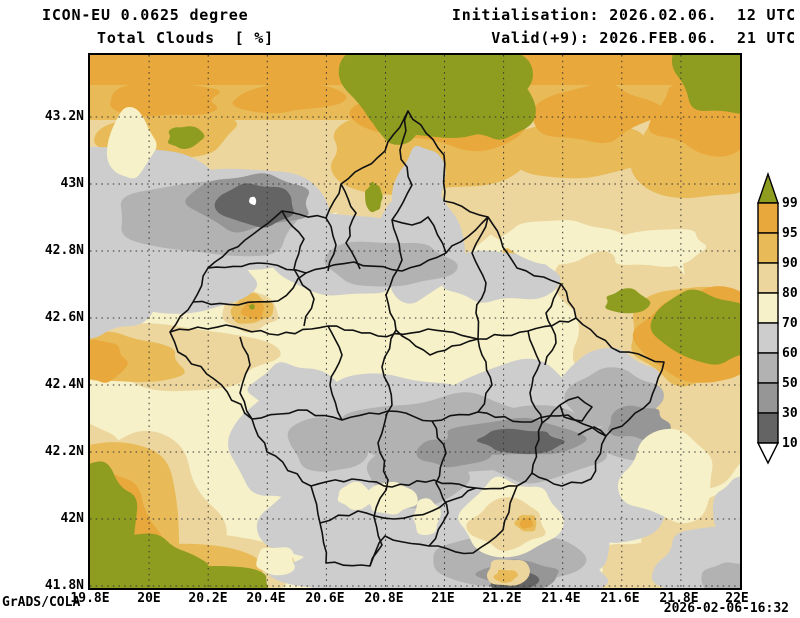  What do you see at coordinates (64, 451) in the screenshot?
I see `lat-axis-label: 42.2N` at bounding box center [64, 451].